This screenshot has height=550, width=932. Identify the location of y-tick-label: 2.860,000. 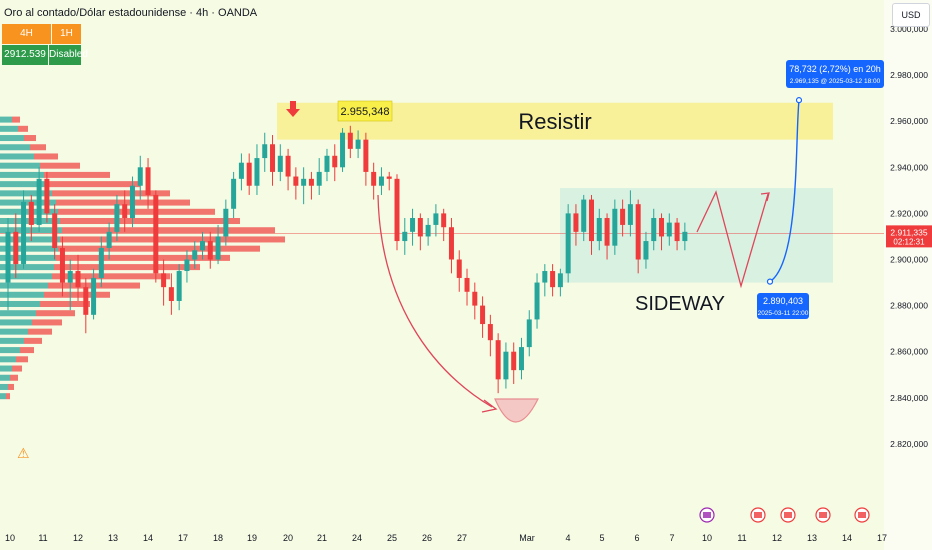
(909, 352).